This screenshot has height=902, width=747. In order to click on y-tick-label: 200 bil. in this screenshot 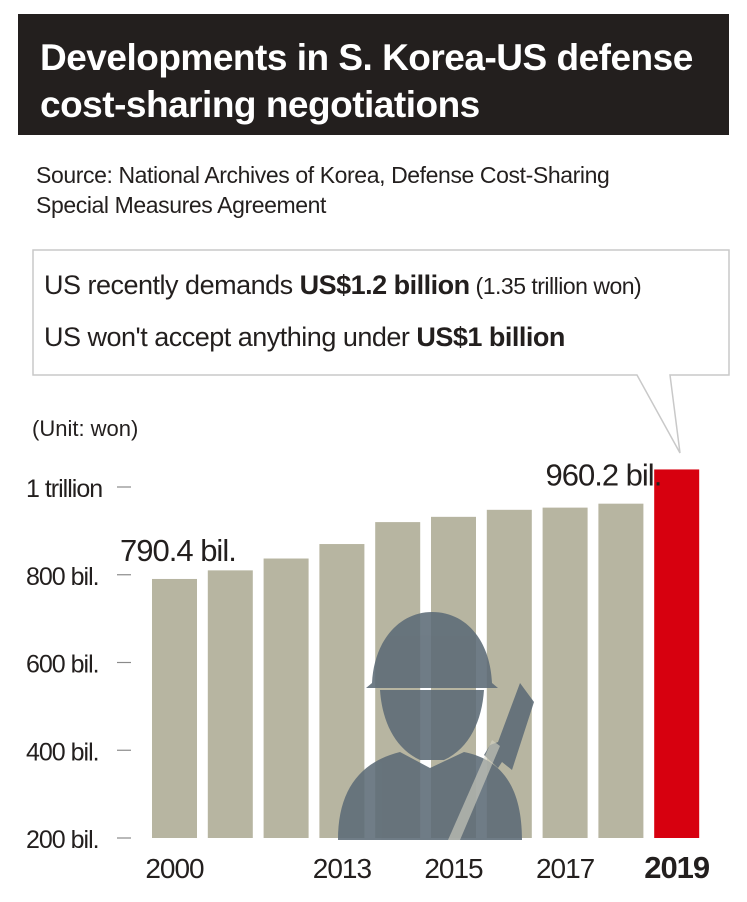, I will do `click(62, 840)`.